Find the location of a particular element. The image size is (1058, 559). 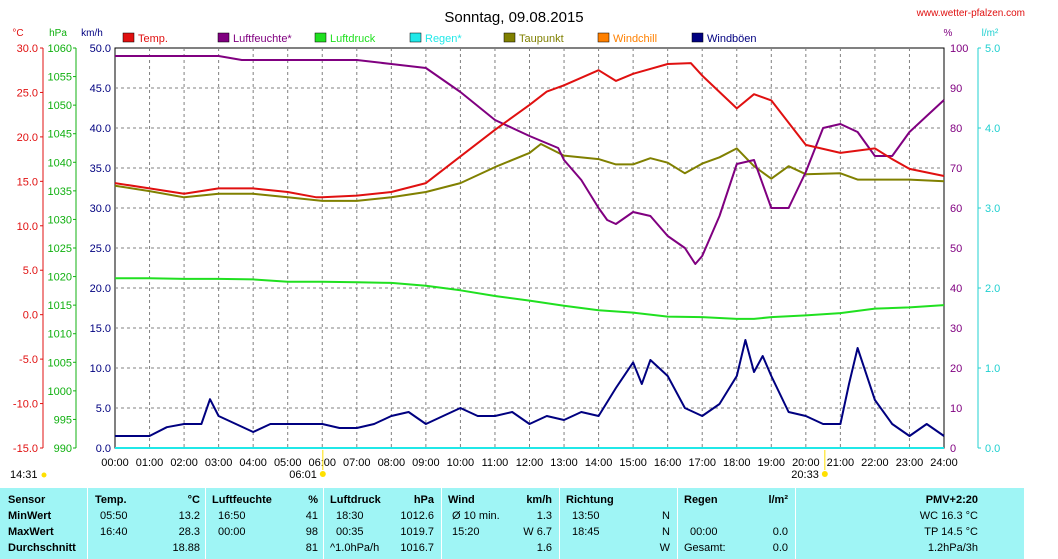

pct-tick-label: 20 is located at coordinates (956, 369).